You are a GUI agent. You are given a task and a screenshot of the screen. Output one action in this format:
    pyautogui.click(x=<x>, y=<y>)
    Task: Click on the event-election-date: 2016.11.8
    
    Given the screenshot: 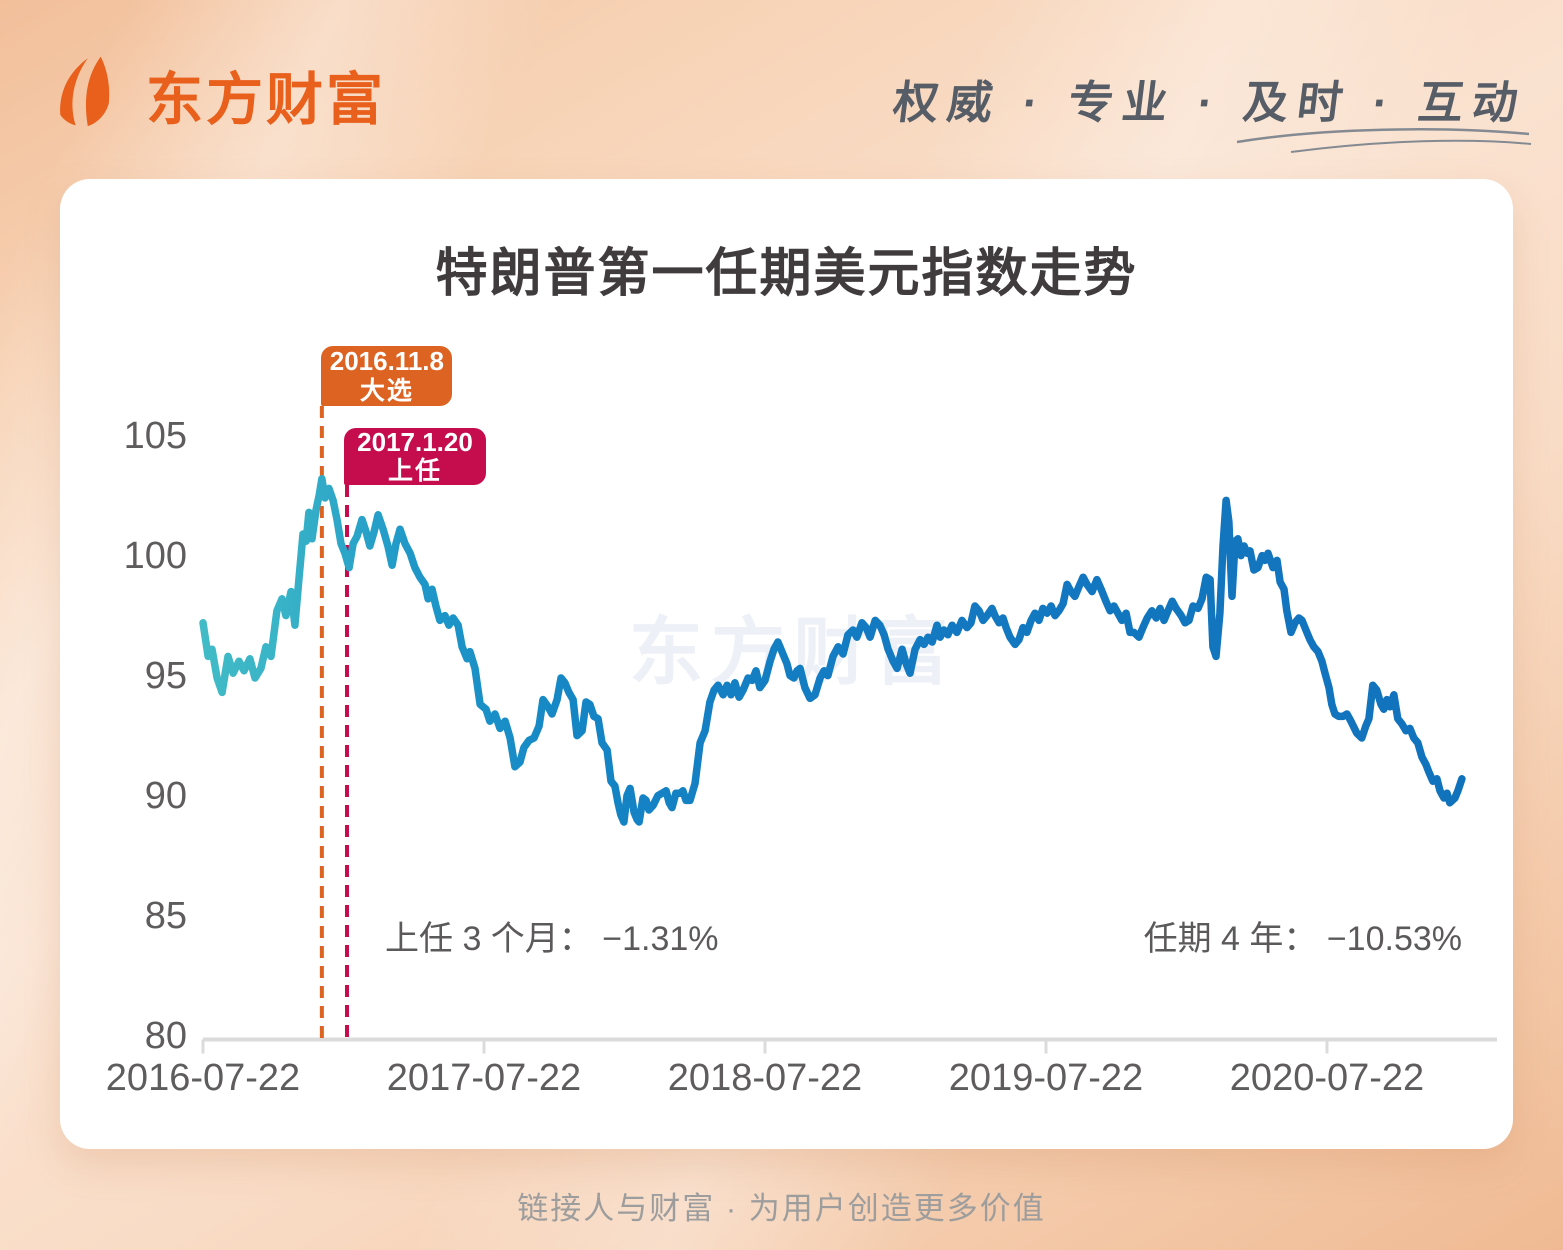 What is the action you would take?
    pyautogui.click(x=386, y=361)
    